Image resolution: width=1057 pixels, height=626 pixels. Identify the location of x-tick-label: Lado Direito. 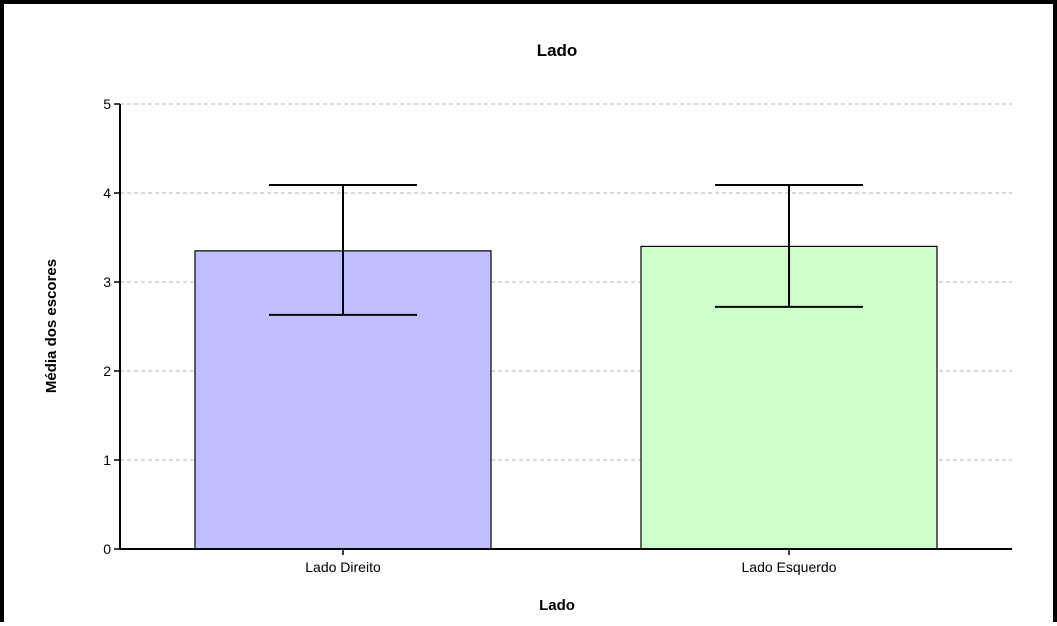
(343, 567).